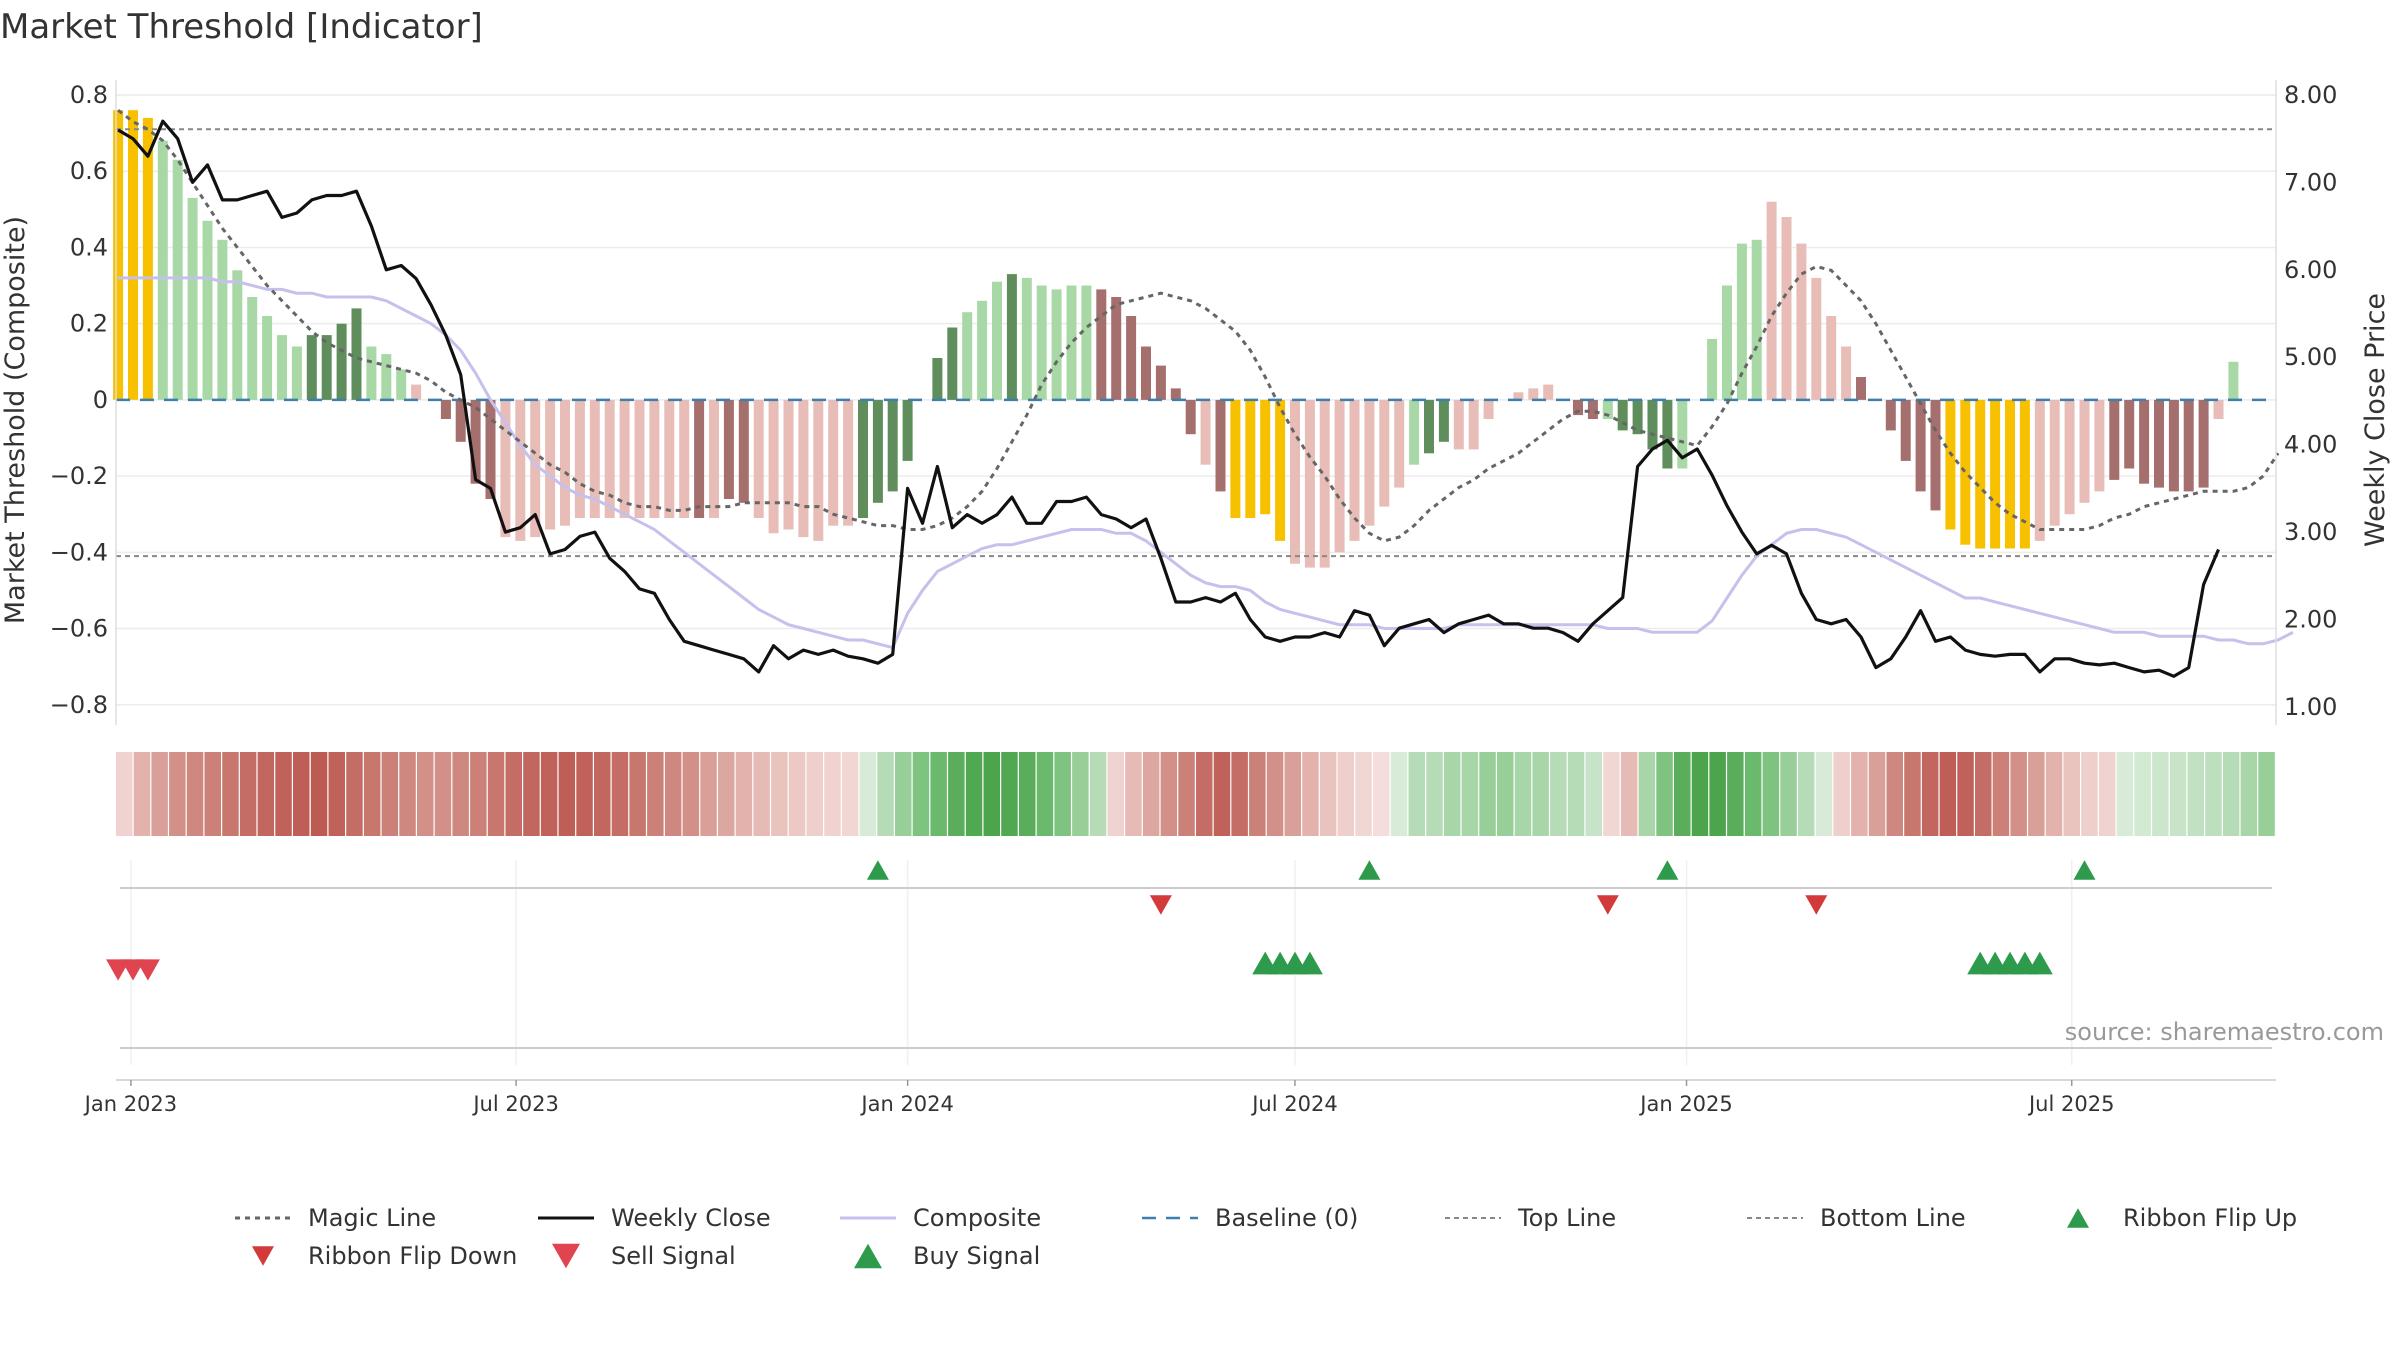 This screenshot has width=2400, height=1350. I want to click on y-right-tick-label: 6.00, so click(2310, 270).